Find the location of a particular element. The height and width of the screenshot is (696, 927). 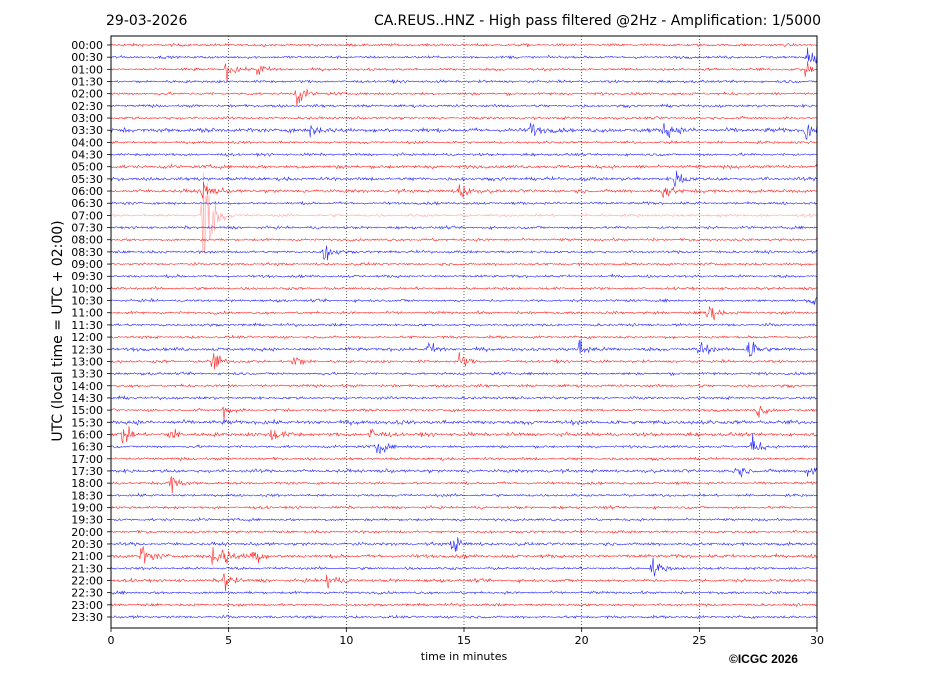

y-tick-label: 13:00 is located at coordinates (87, 361).